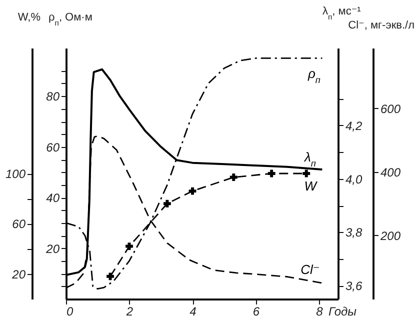  Describe the element at coordinates (354, 286) in the screenshot. I see `y2-tick-label: 3,6` at that location.